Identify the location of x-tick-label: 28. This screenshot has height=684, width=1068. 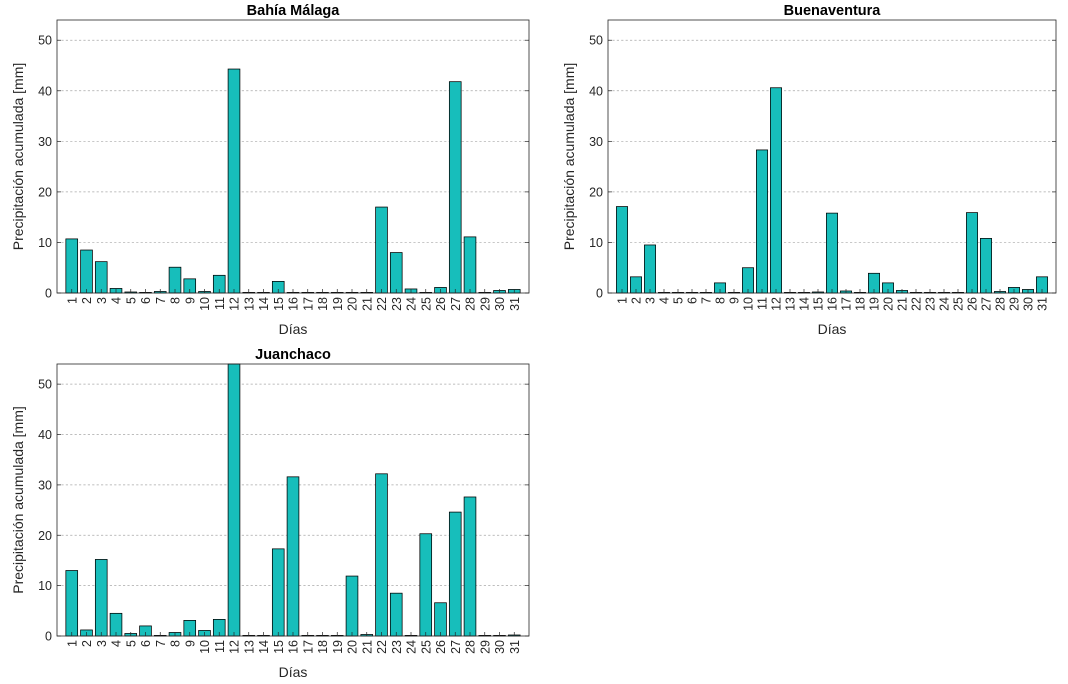
(471, 647).